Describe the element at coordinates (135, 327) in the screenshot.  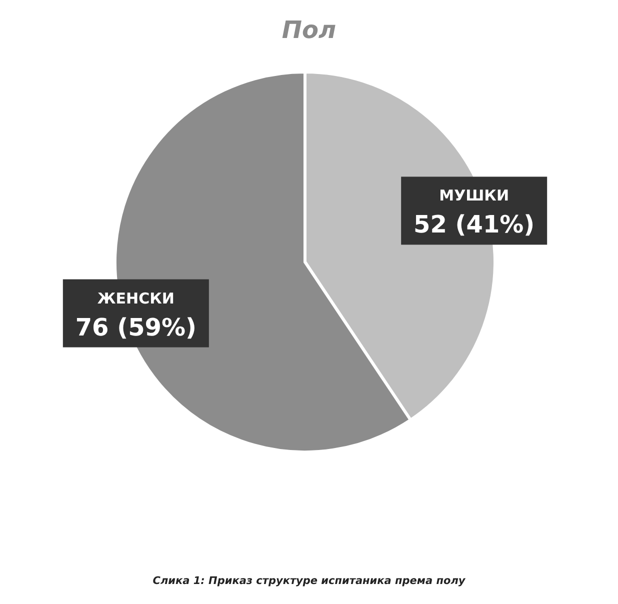
I see `data-label: 76 (59%)` at that location.